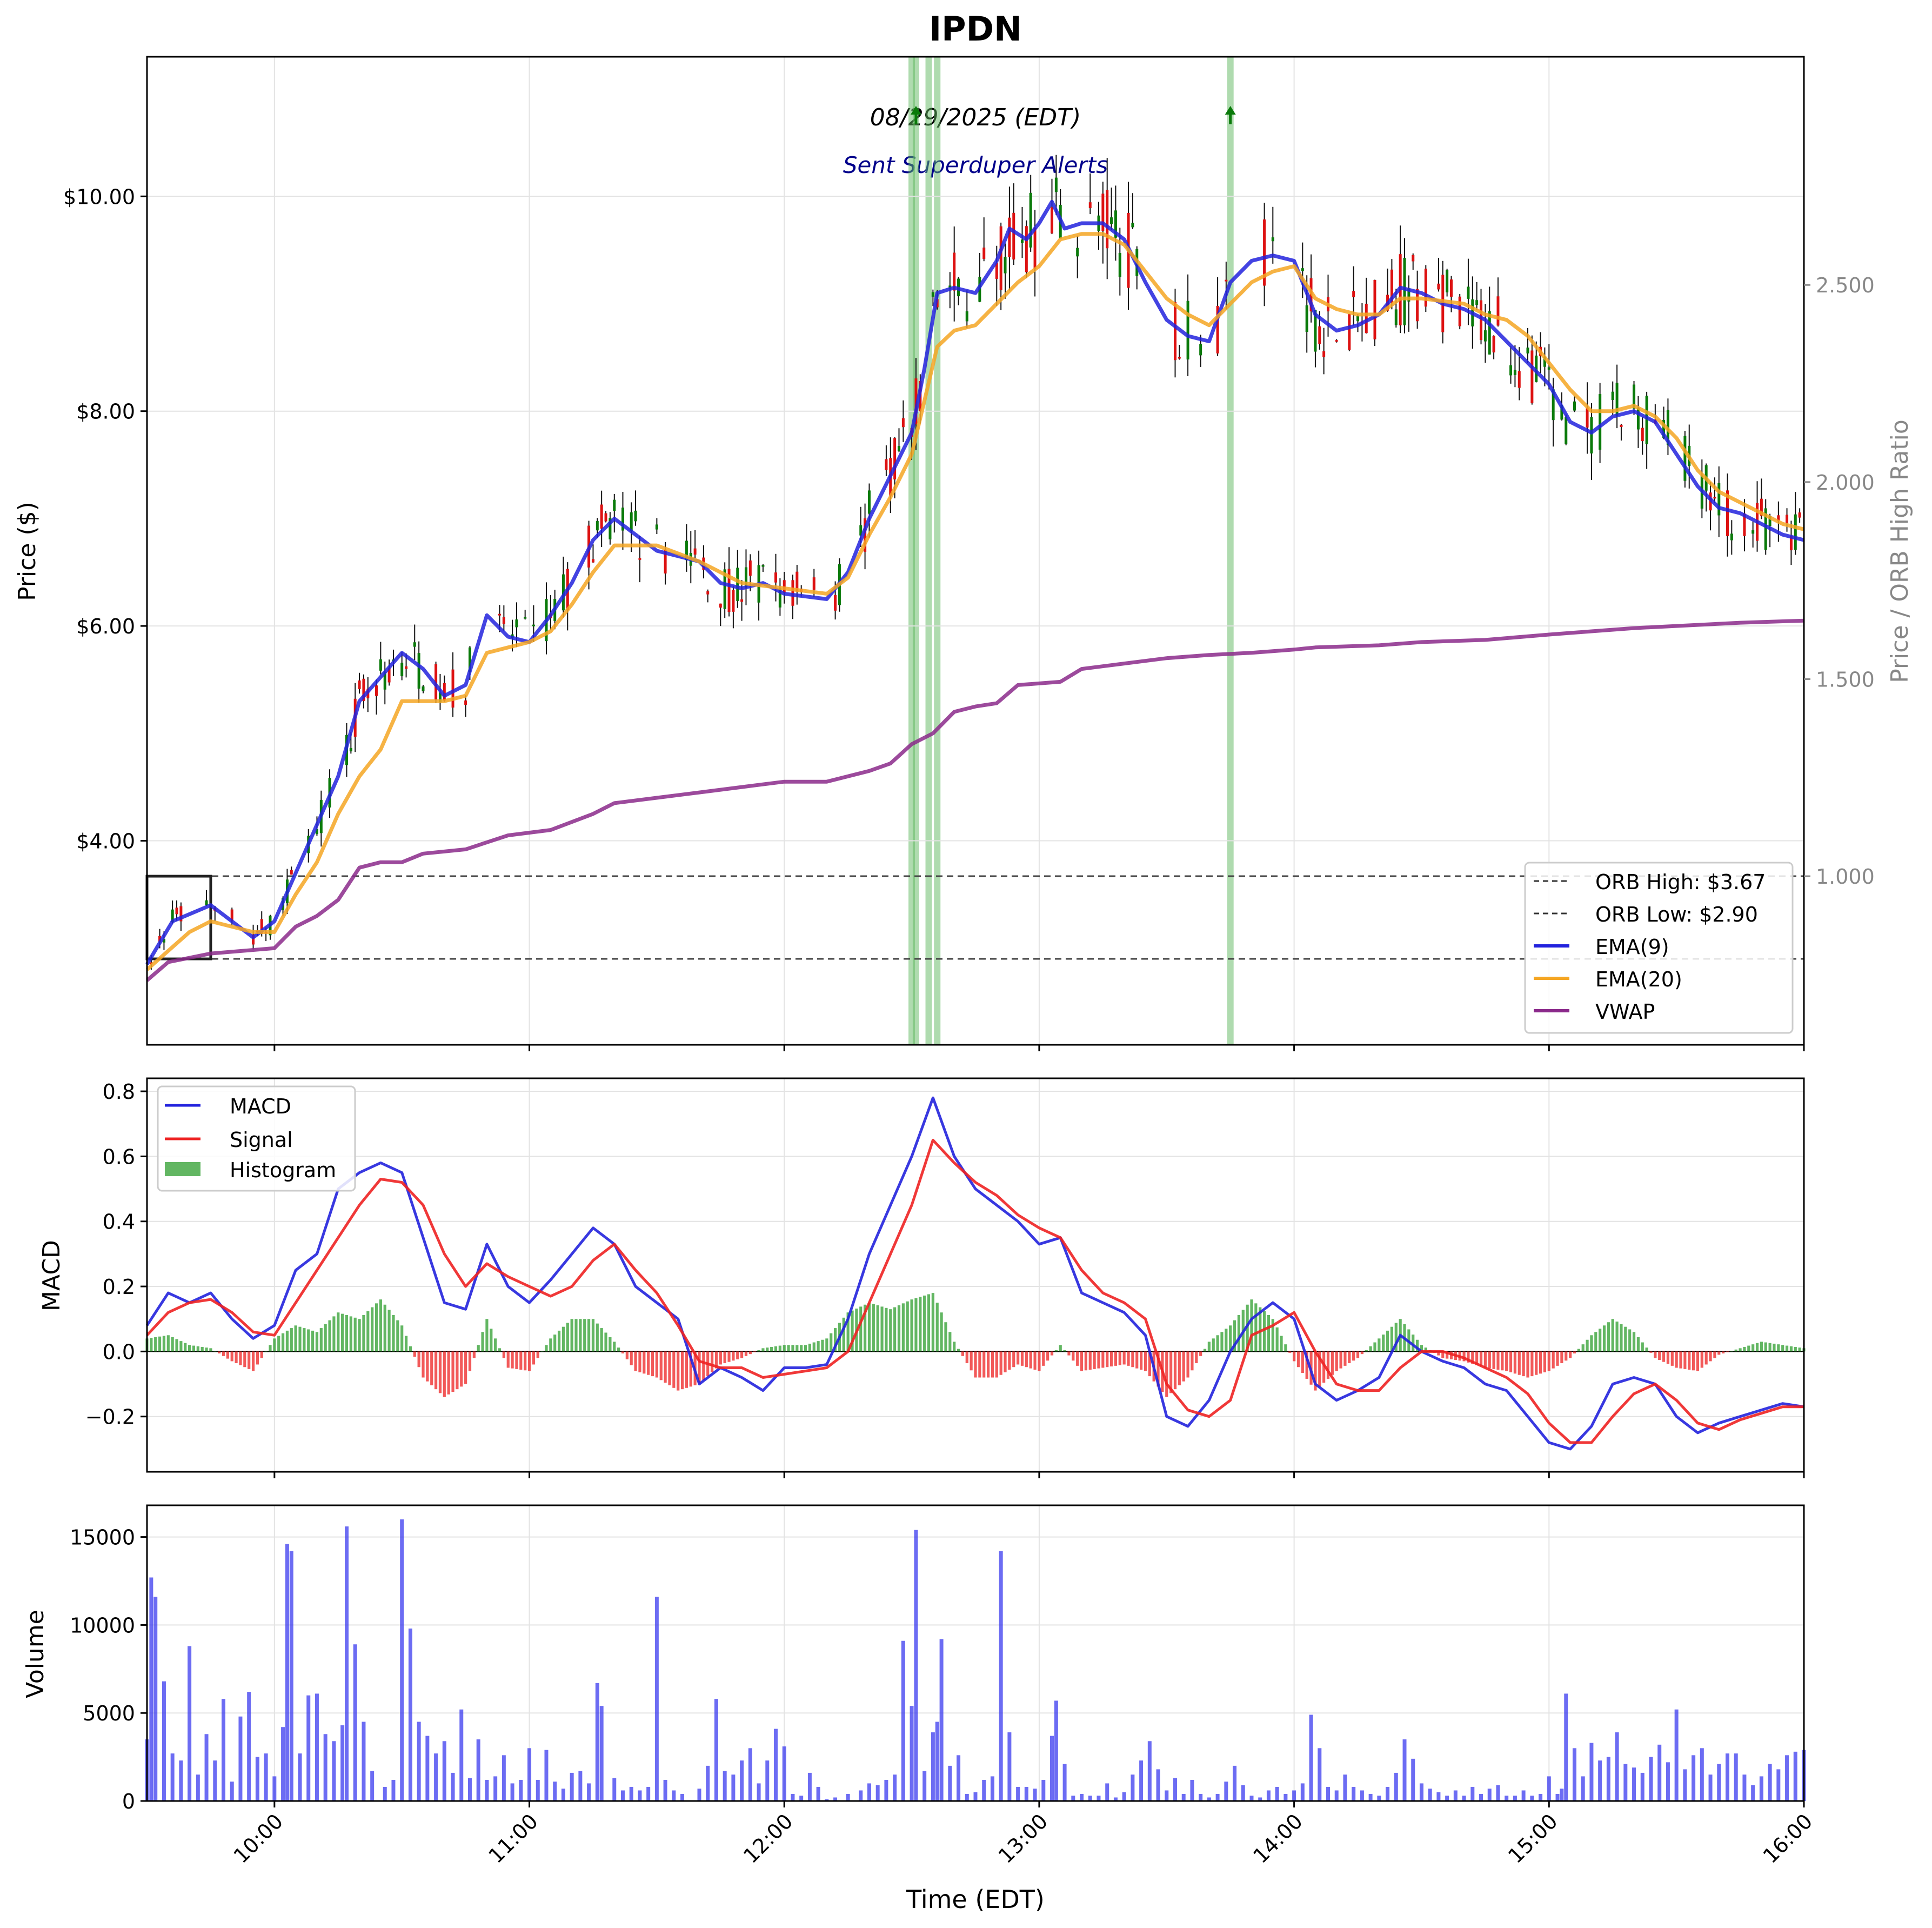  Describe the element at coordinates (51, 1275) in the screenshot. I see `macd-axis-label: MACD` at that location.